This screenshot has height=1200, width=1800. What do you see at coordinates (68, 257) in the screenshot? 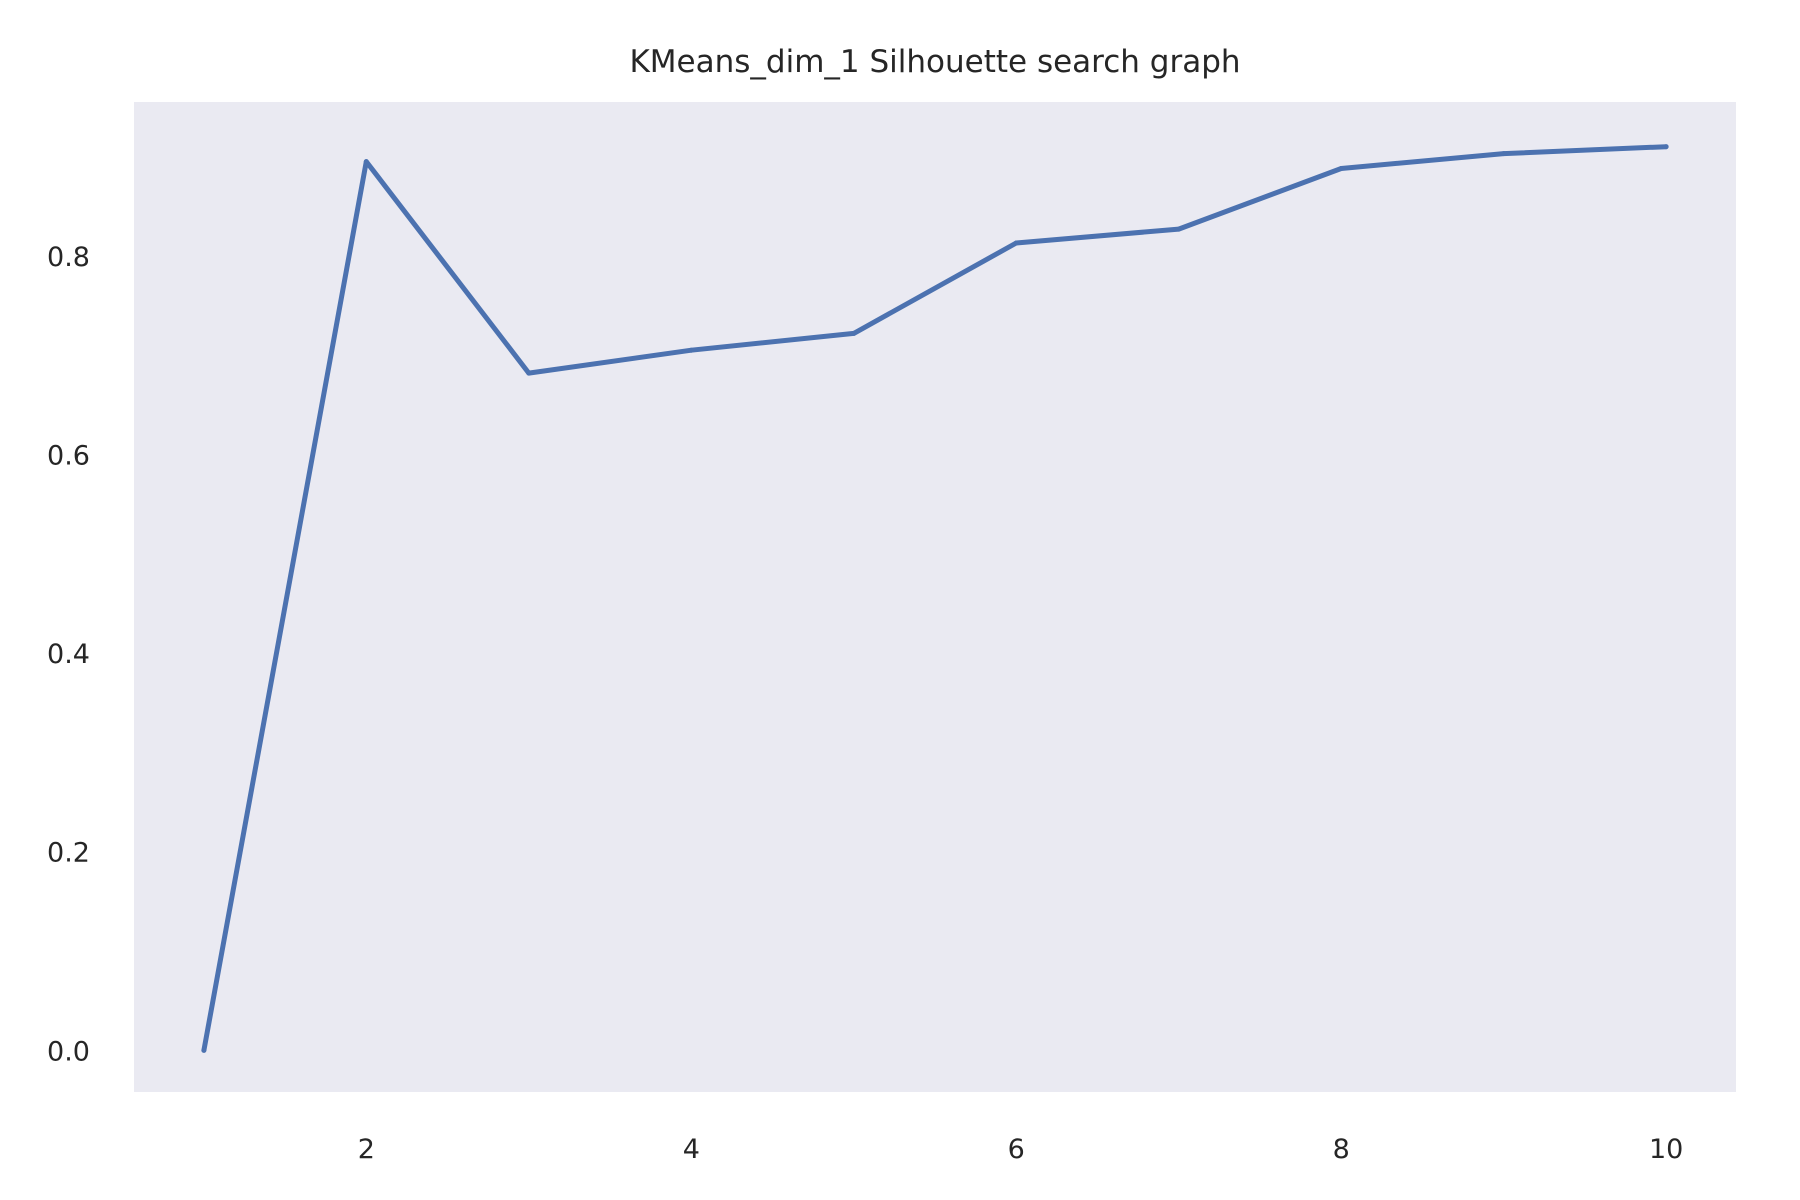
I see `y-tick-label: 0.8` at bounding box center [68, 257].